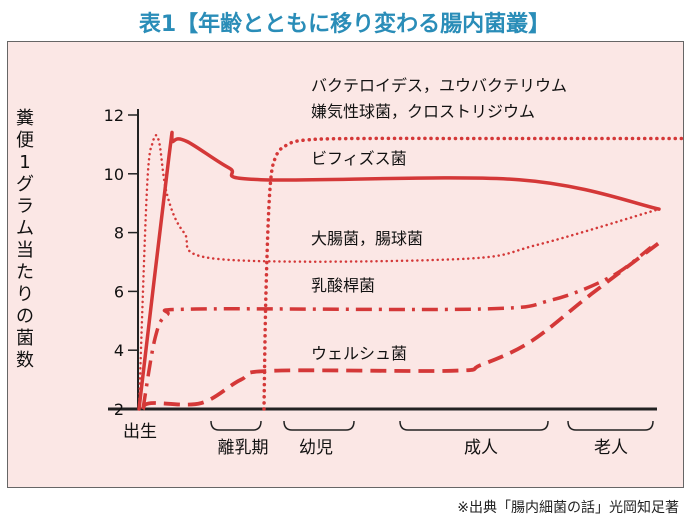  I want to click on stage-label: 老人, so click(611, 448).